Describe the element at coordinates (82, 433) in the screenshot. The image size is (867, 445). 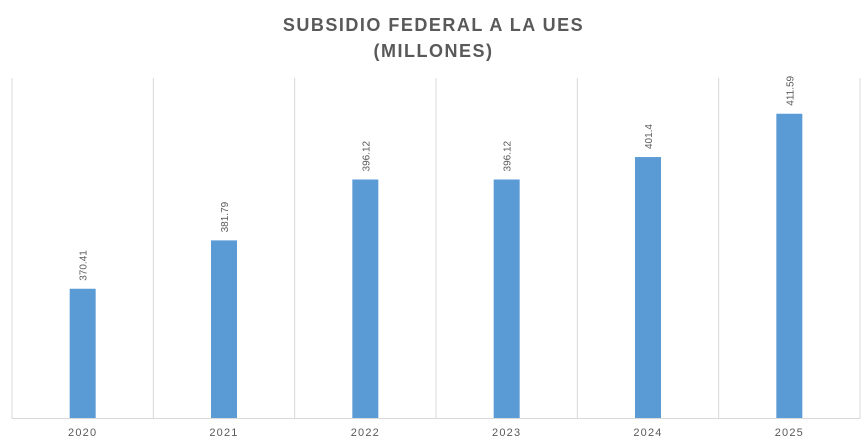
I see `x-tick-label-2020: 2020` at that location.